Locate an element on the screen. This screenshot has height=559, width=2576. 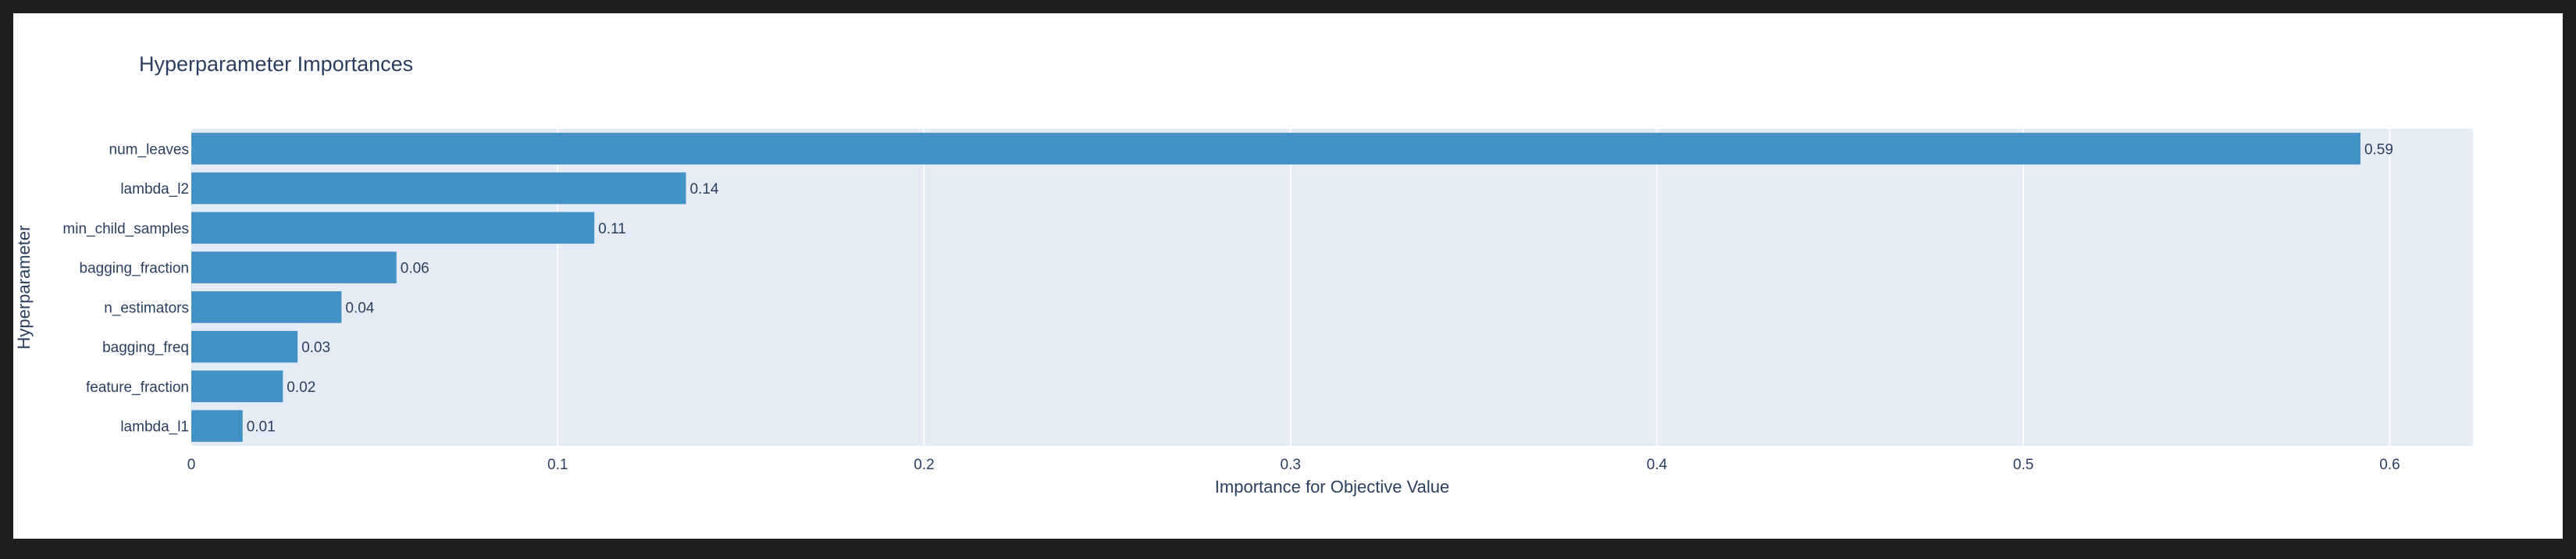
x-tick-label: 0.5 is located at coordinates (2023, 465).